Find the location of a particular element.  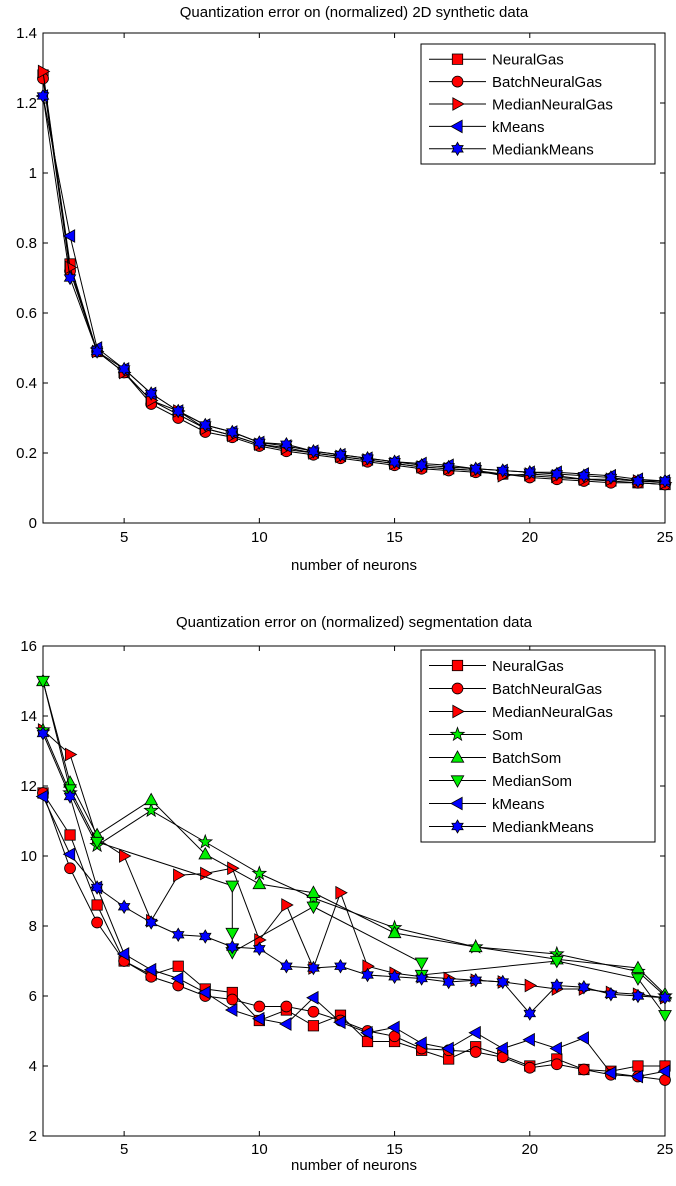

legend-marker-batchsom is located at coordinates (457, 756).